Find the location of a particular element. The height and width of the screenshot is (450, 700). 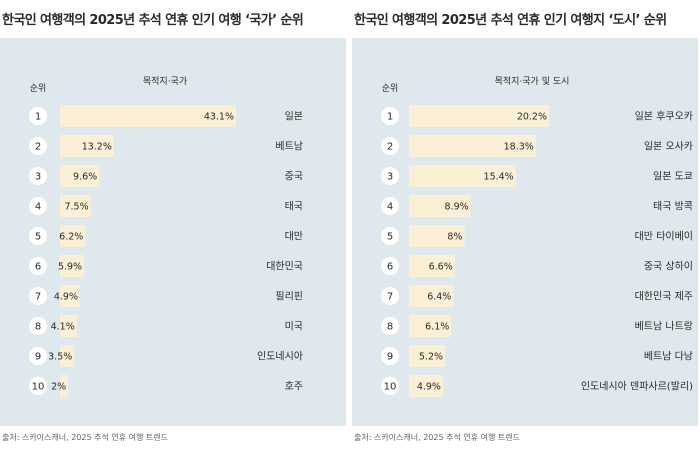

category-label: 인도네시아 is located at coordinates (280, 357).